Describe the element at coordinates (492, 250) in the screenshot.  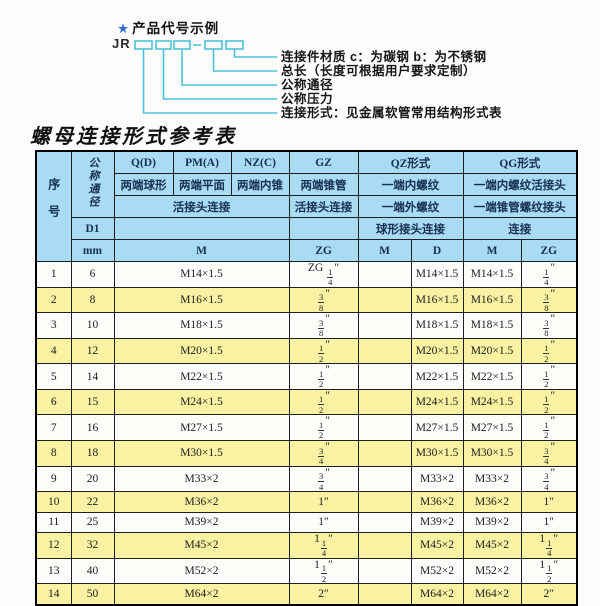
I see `unit-qg-m: M` at that location.